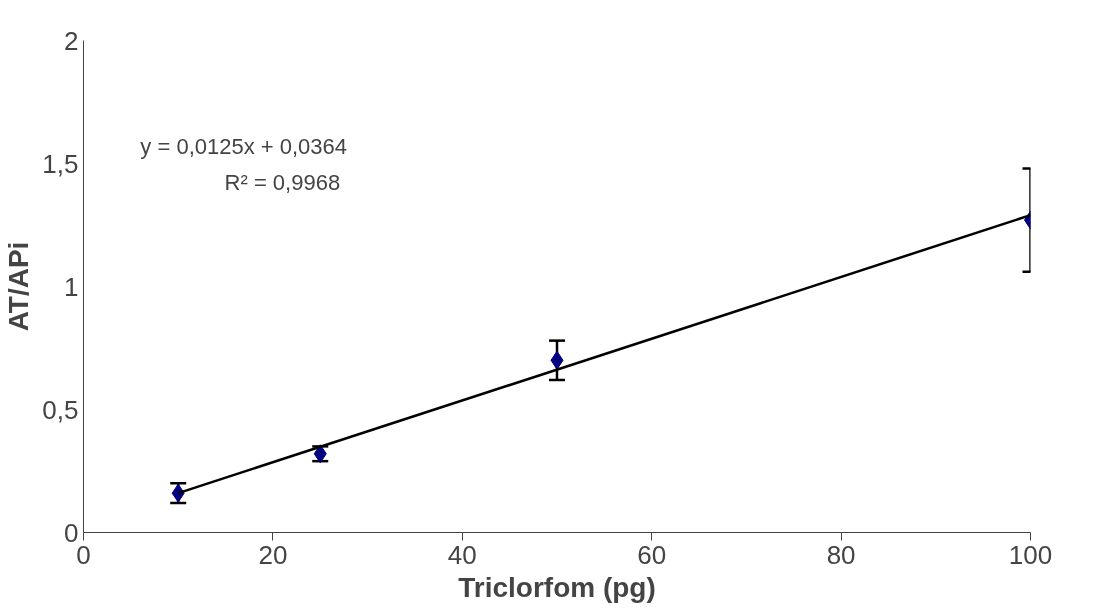 Image resolution: width=1102 pixels, height=615 pixels. What do you see at coordinates (462, 554) in the screenshot?
I see `x-tick-label: 40` at bounding box center [462, 554].